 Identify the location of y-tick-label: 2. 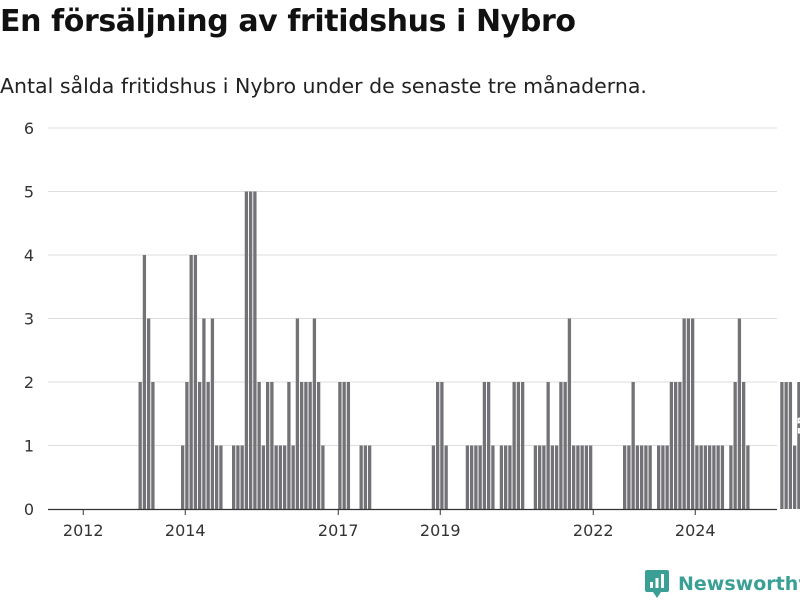
(29, 382).